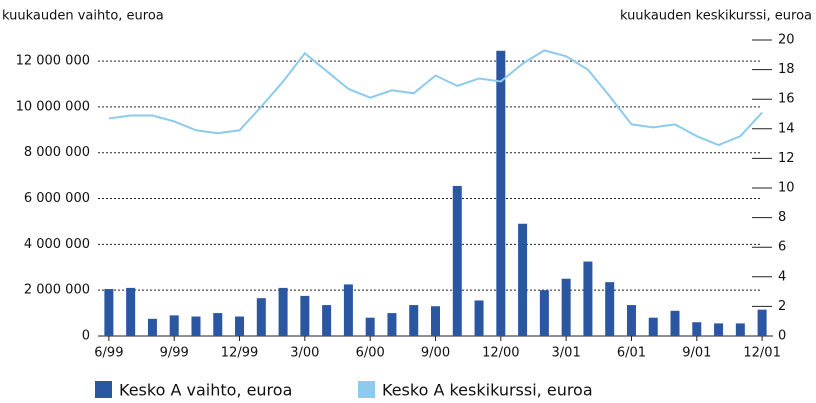 Image resolution: width=816 pixels, height=403 pixels. What do you see at coordinates (696, 353) in the screenshot?
I see `x-tick-label: 9/01` at bounding box center [696, 353].